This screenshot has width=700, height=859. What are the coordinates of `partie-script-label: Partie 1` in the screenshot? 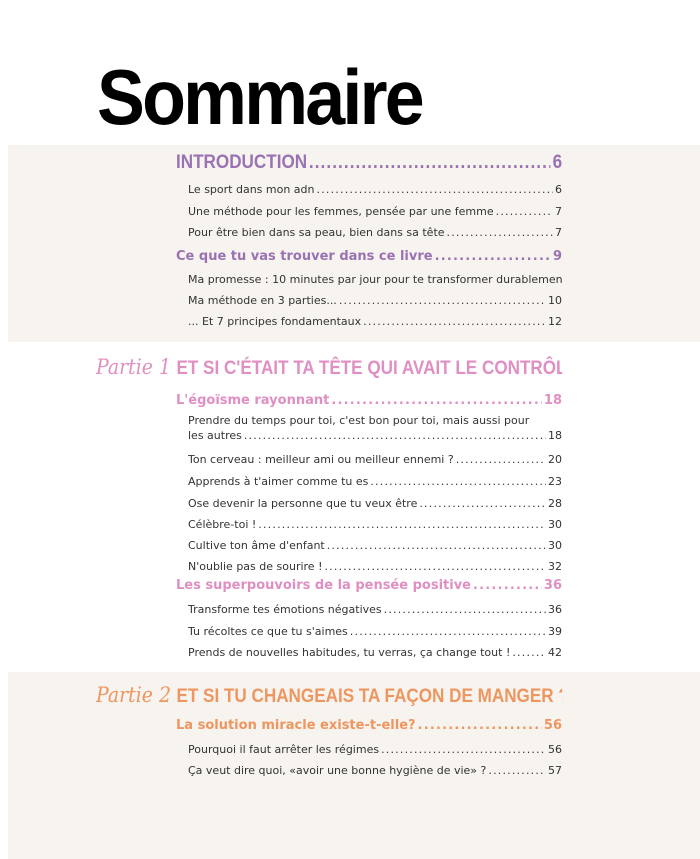 It's located at (134, 367).